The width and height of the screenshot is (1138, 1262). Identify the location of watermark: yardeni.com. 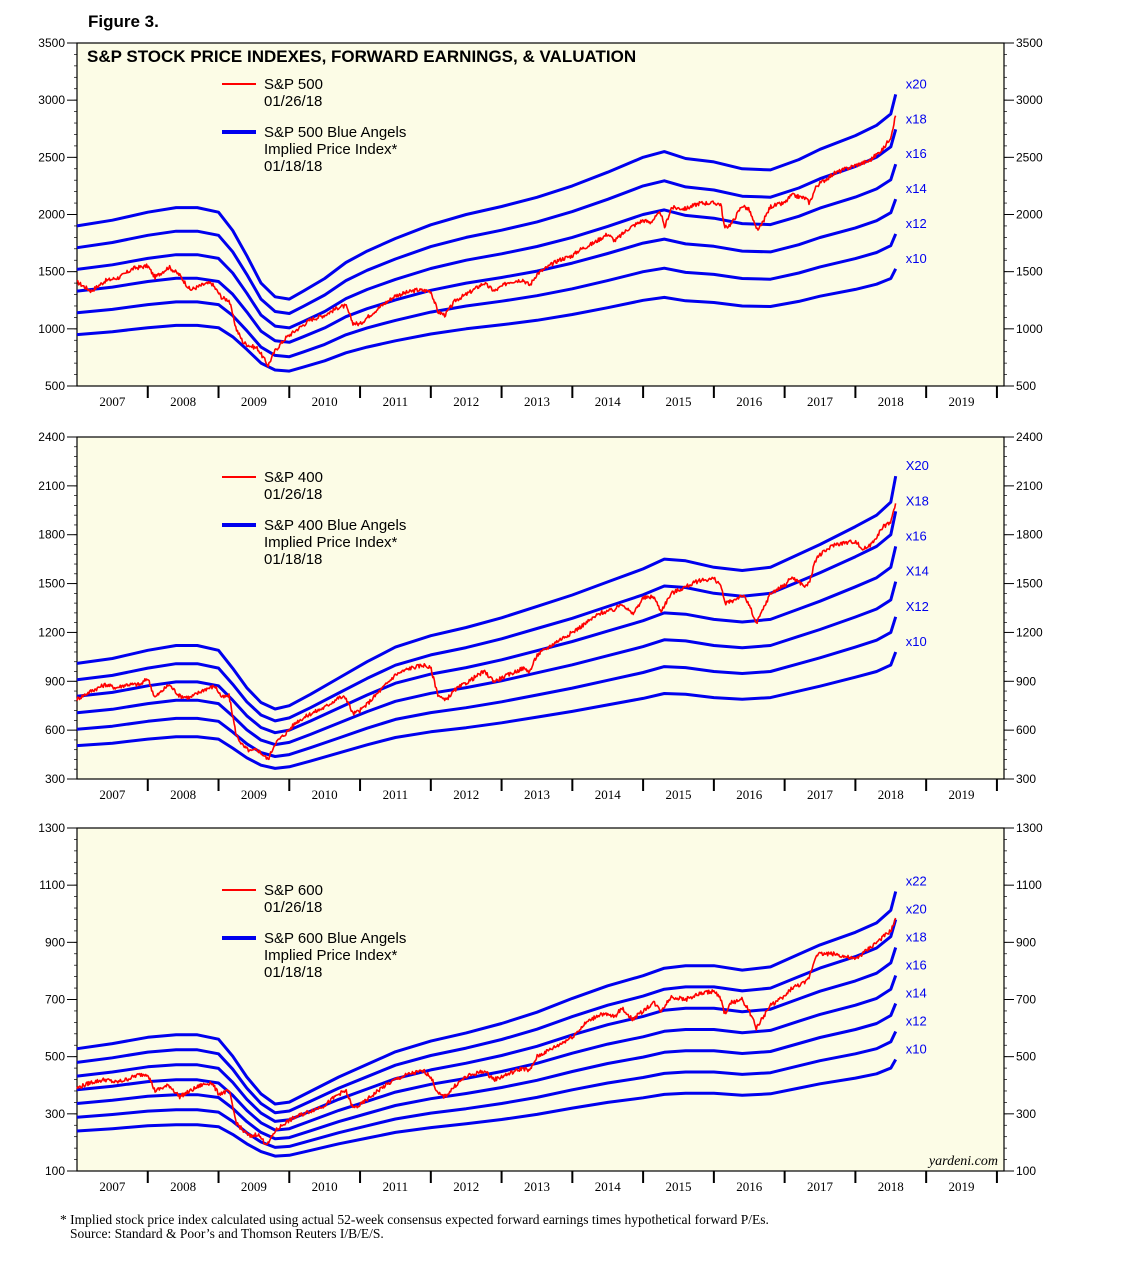
(962, 1161).